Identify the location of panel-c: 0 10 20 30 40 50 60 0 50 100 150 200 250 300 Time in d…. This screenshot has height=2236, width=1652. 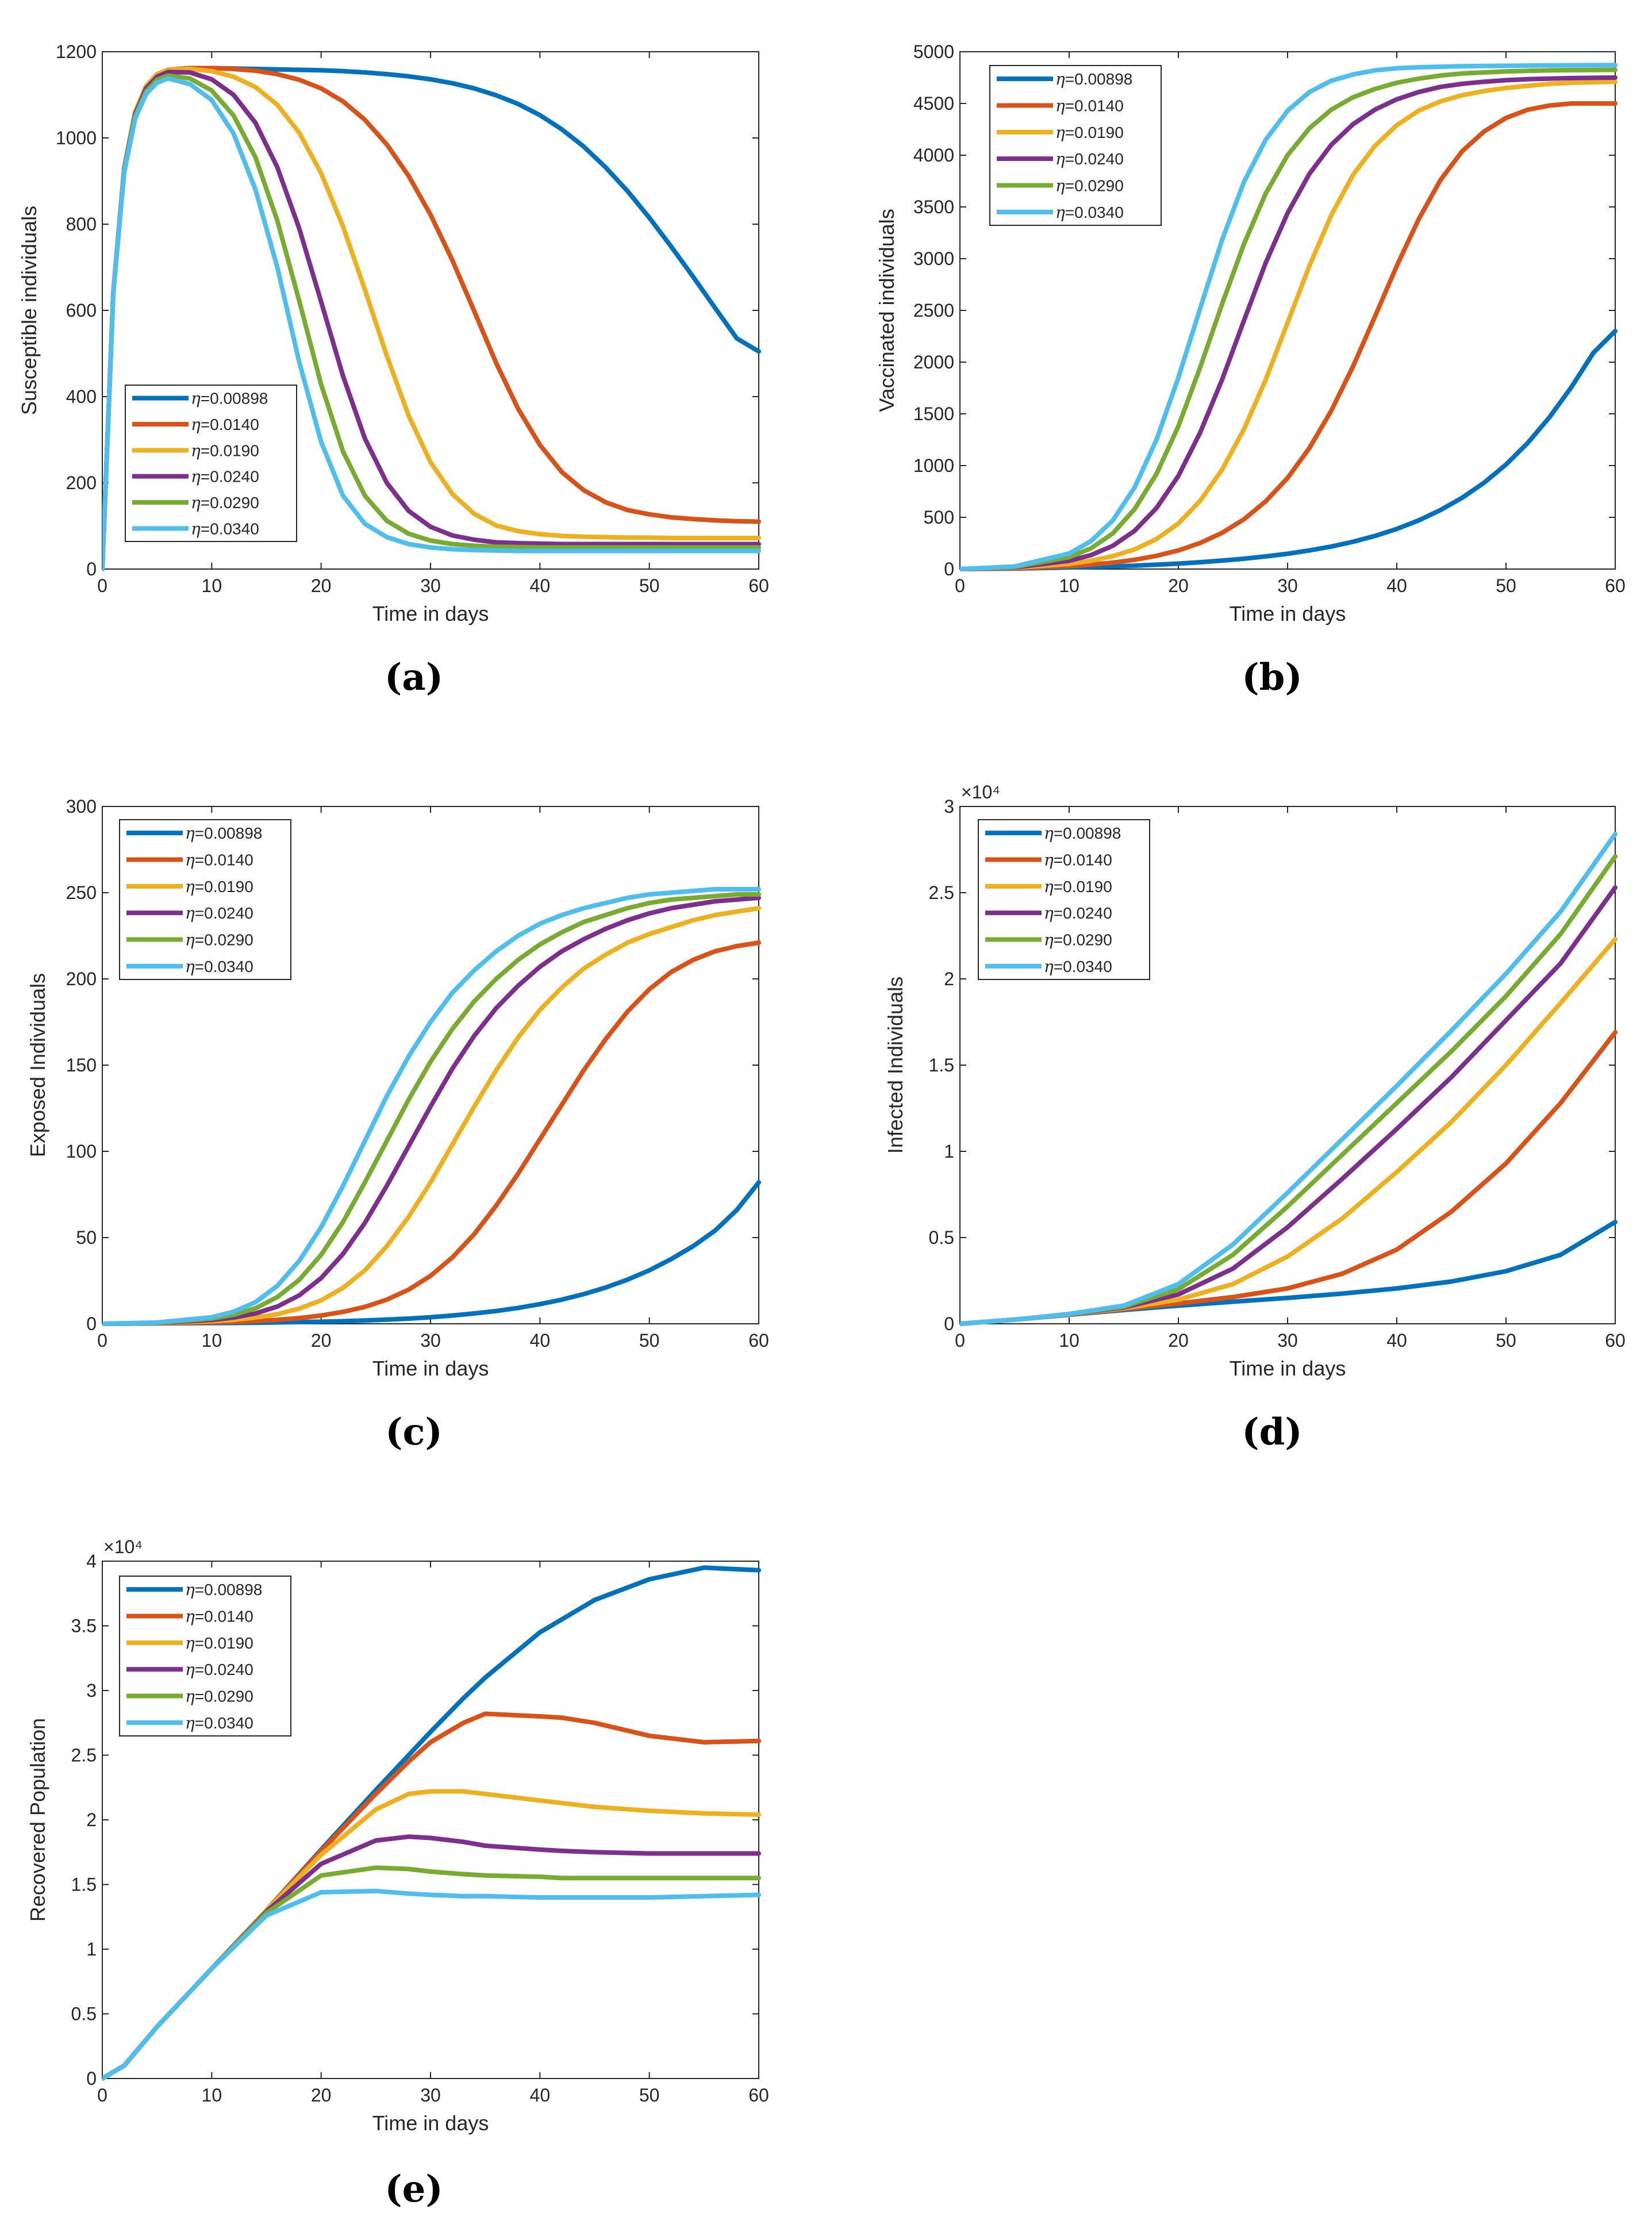
(397, 1125).